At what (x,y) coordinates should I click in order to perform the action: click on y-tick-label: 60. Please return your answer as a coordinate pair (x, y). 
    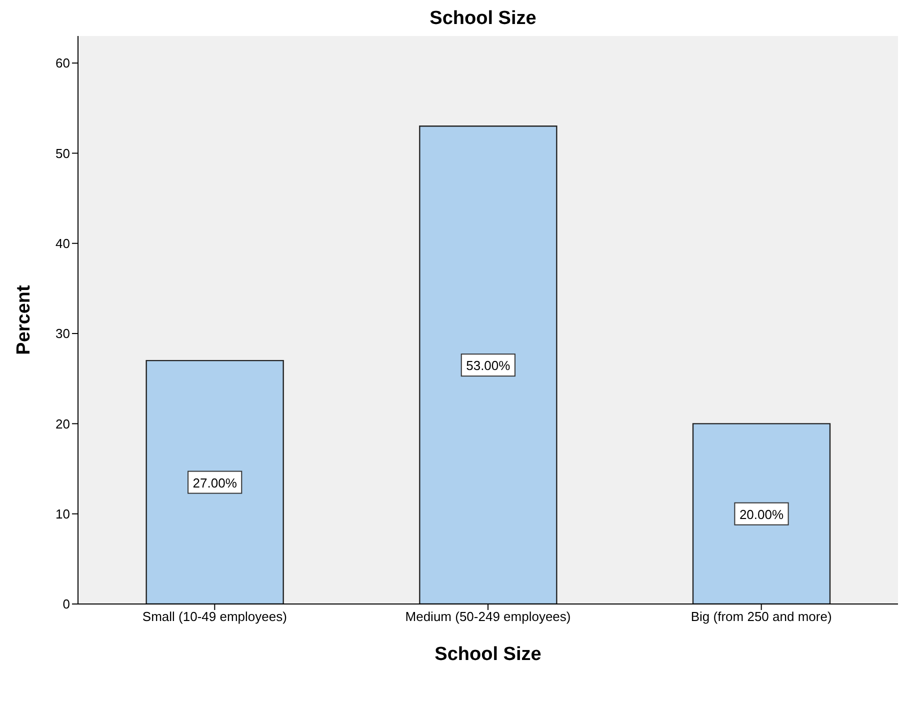
    Looking at the image, I should click on (63, 63).